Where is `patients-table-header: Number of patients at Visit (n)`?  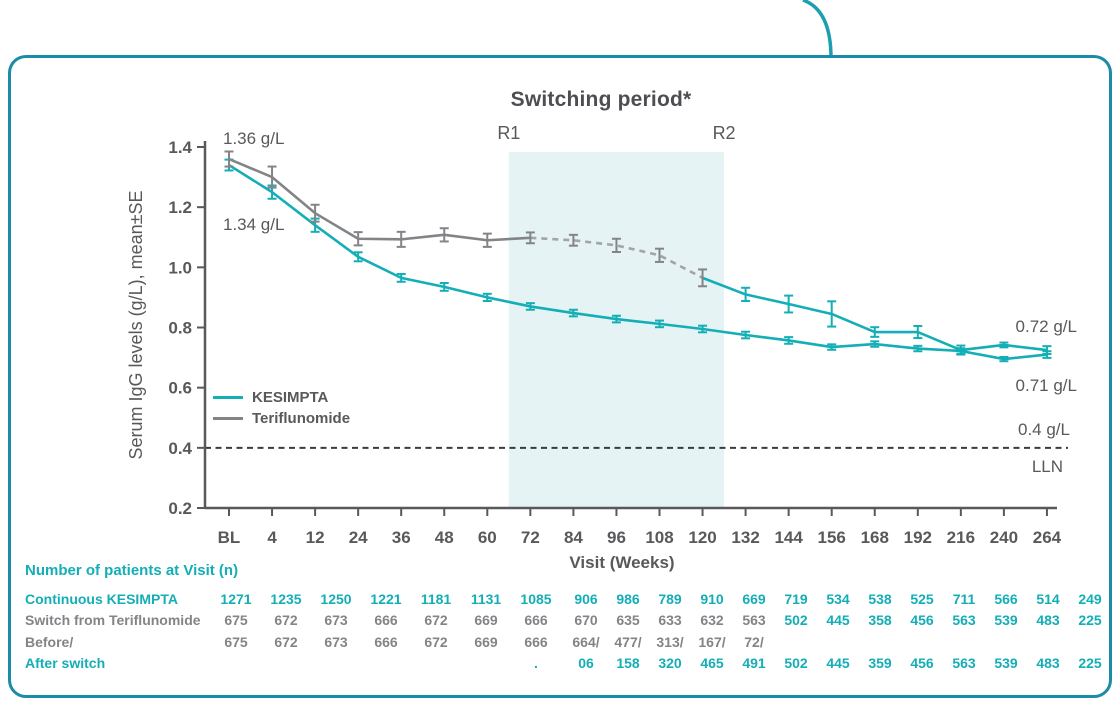 patients-table-header: Number of patients at Visit (n) is located at coordinates (132, 570).